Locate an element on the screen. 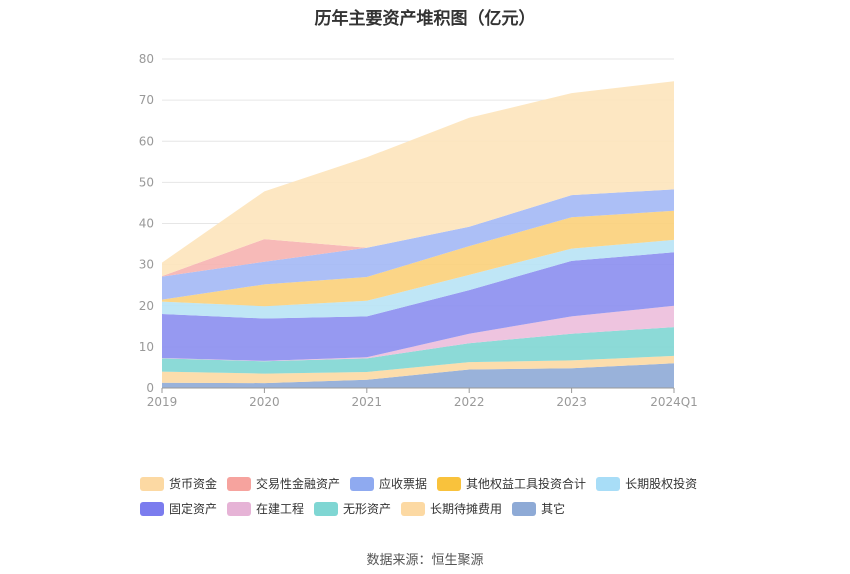  x-tick-label: 2021 is located at coordinates (367, 402).